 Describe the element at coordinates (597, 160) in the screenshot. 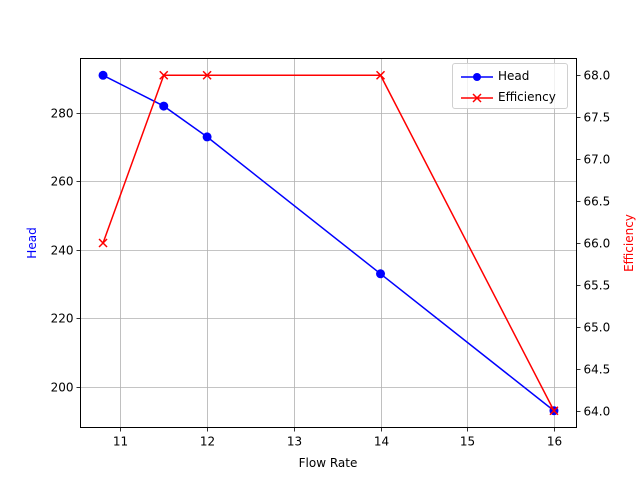

I see `y2-tick-label: 67.0` at that location.